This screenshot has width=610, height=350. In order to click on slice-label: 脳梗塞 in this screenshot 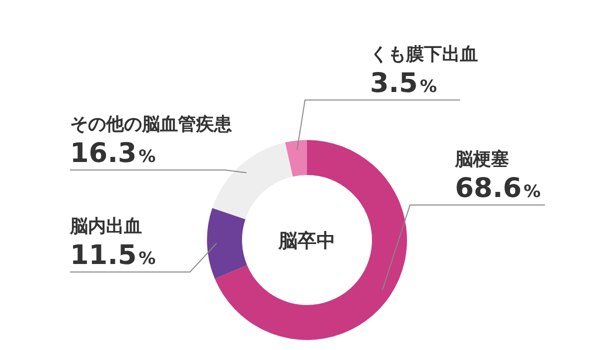, I will do `click(481, 159)`.